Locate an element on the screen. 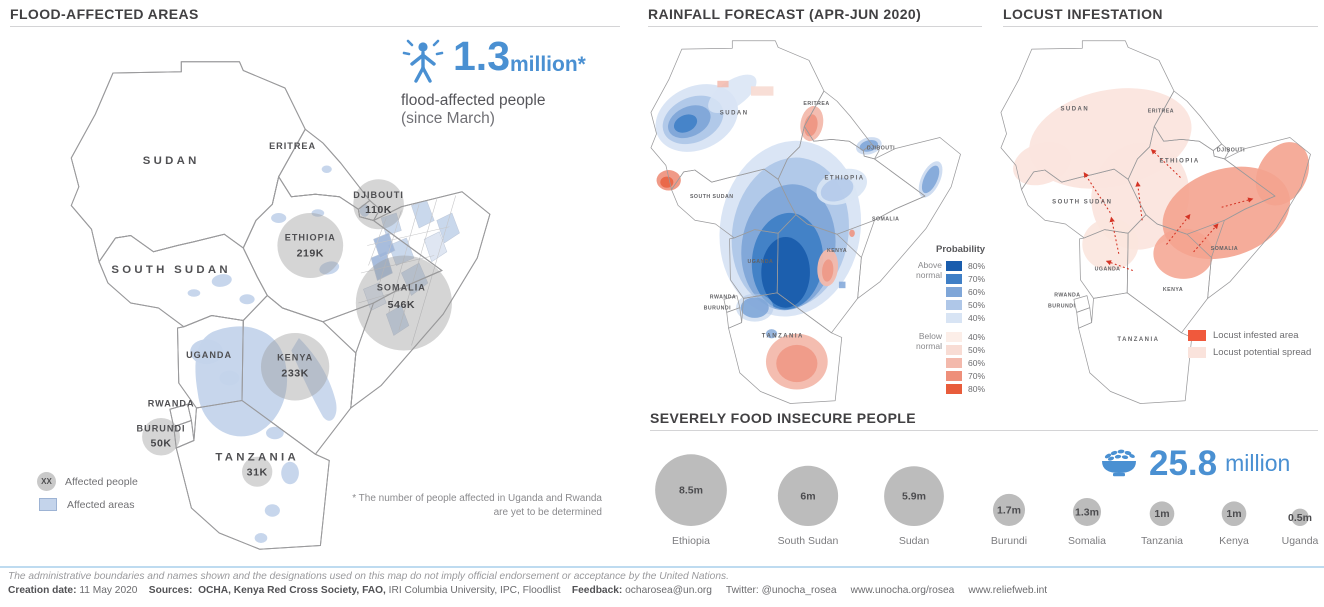 The image size is (1324, 607). affected-count-ethiopia: 219K is located at coordinates (310, 254).